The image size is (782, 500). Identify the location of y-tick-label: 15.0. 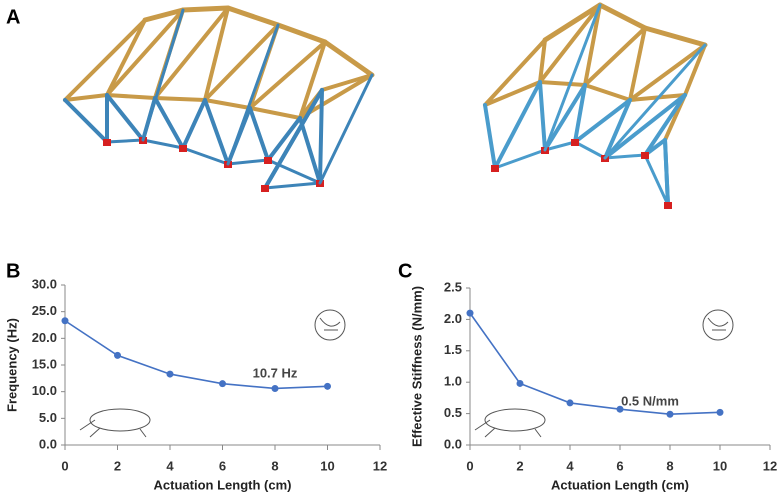
(44, 363).